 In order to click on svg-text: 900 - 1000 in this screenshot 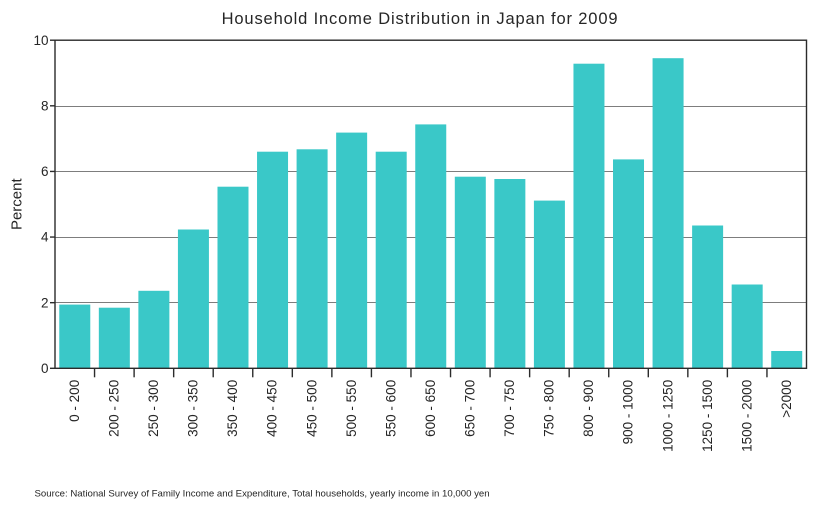, I will do `click(628, 412)`.